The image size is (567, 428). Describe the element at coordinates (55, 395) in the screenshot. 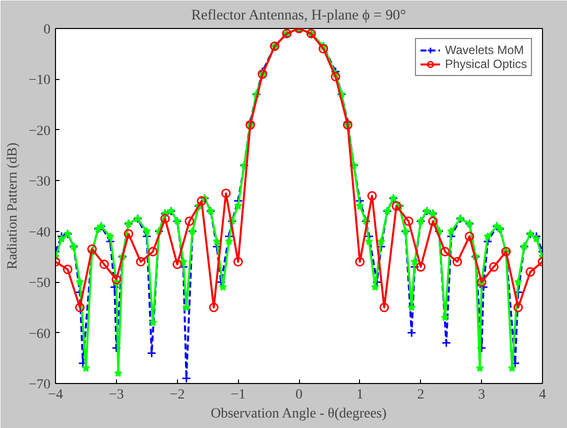

I see `x-tick-label: −4` at that location.